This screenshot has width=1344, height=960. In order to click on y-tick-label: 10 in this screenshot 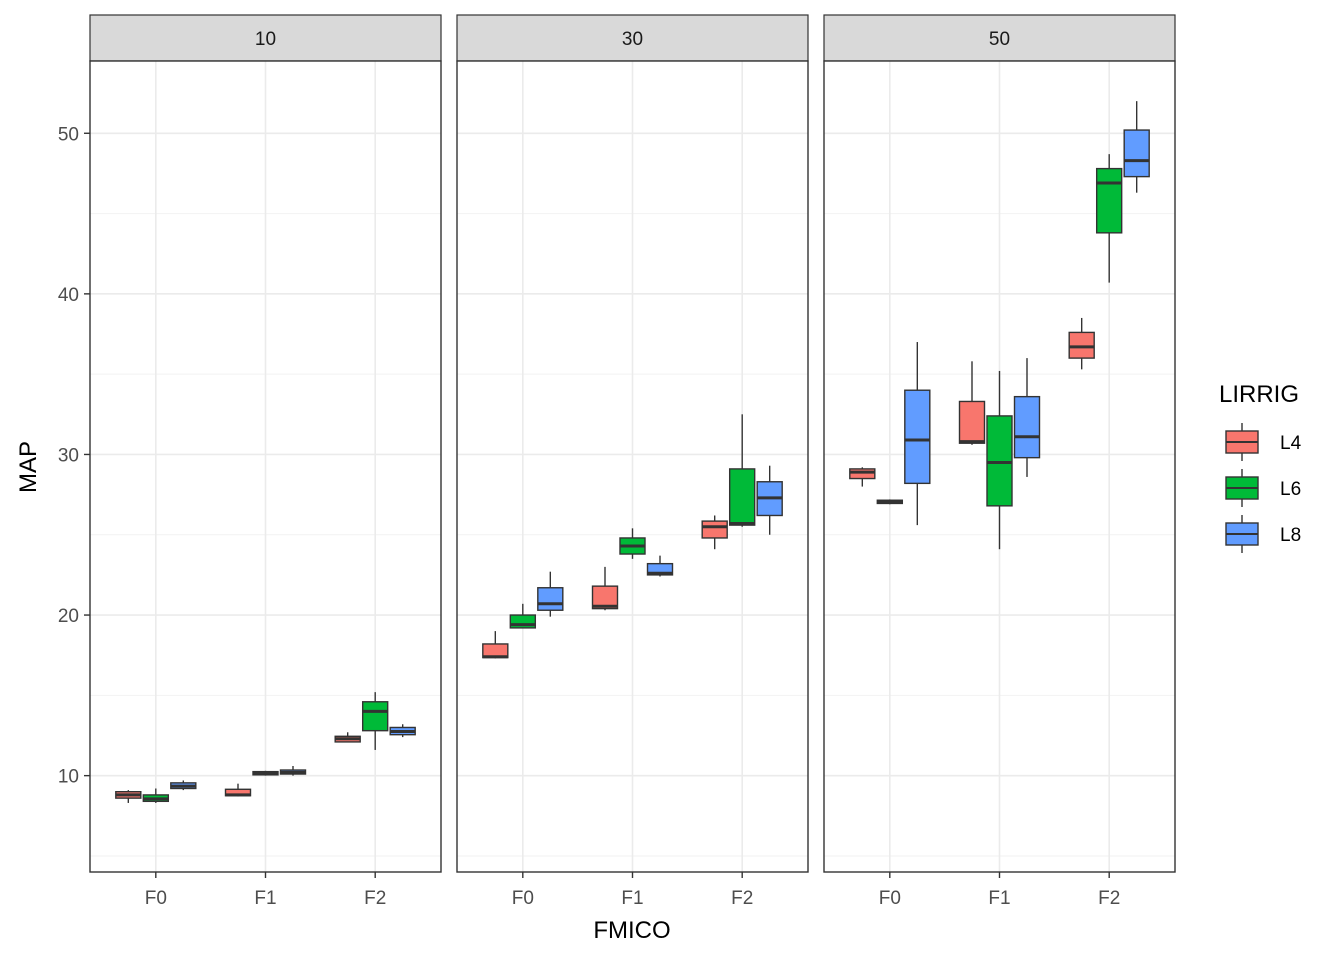, I will do `click(68, 777)`.